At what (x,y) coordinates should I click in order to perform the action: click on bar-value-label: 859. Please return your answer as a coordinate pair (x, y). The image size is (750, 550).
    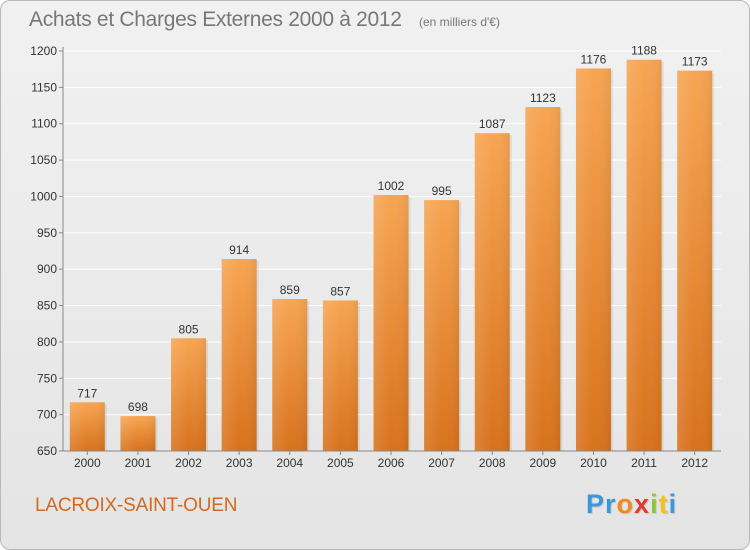
    Looking at the image, I should click on (290, 290).